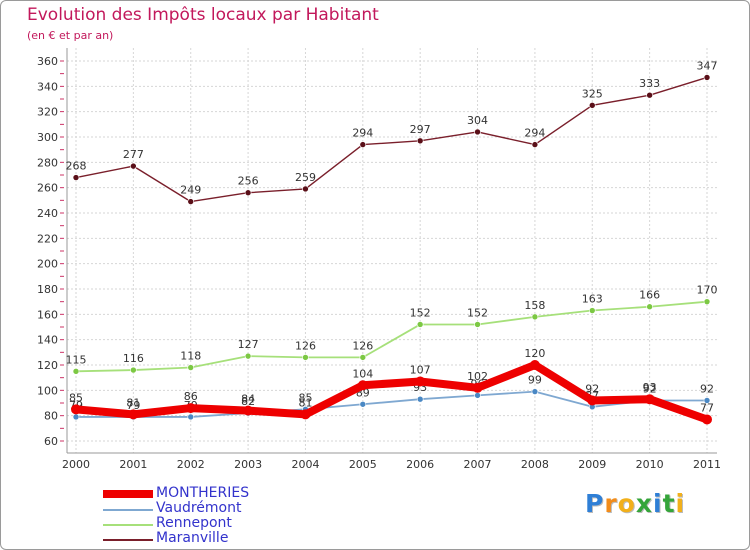 The width and height of the screenshot is (750, 550). Describe the element at coordinates (707, 388) in the screenshot. I see `data-label-vaudrmont: 92` at that location.